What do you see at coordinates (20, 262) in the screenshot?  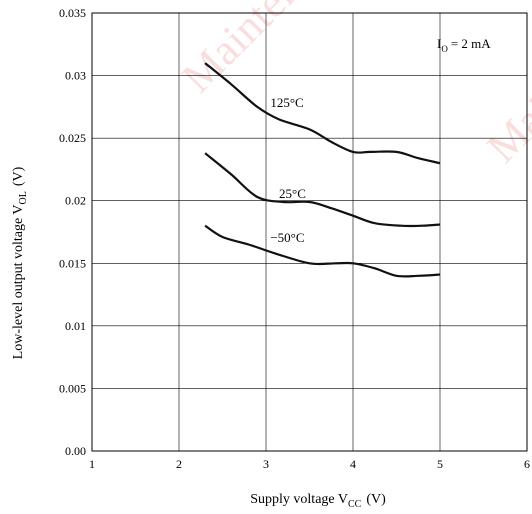 I see `y-axis-title: Low-level output voltage VOL(V)` at bounding box center [20, 262].